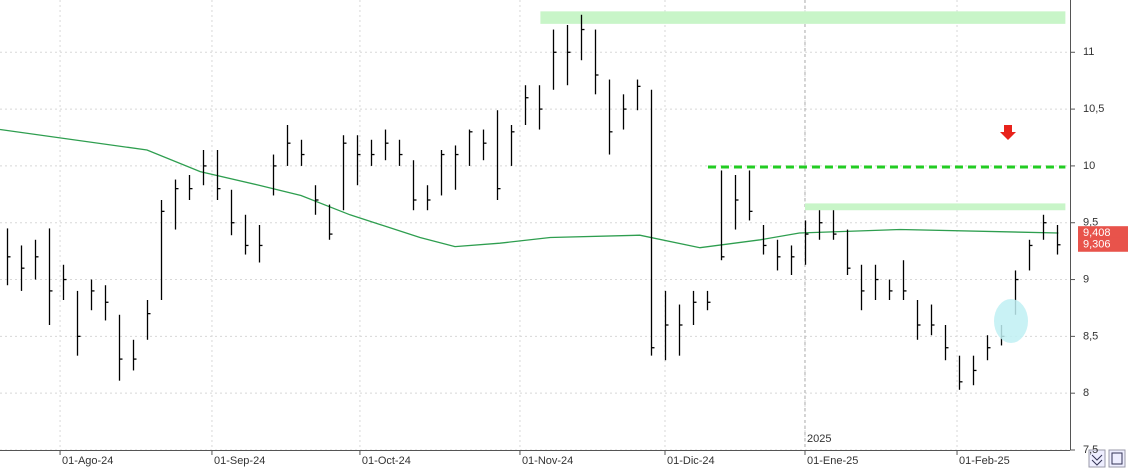 The height and width of the screenshot is (470, 1133). What do you see at coordinates (832, 461) in the screenshot?
I see `x-tick-label: 01-Ene-25` at bounding box center [832, 461].